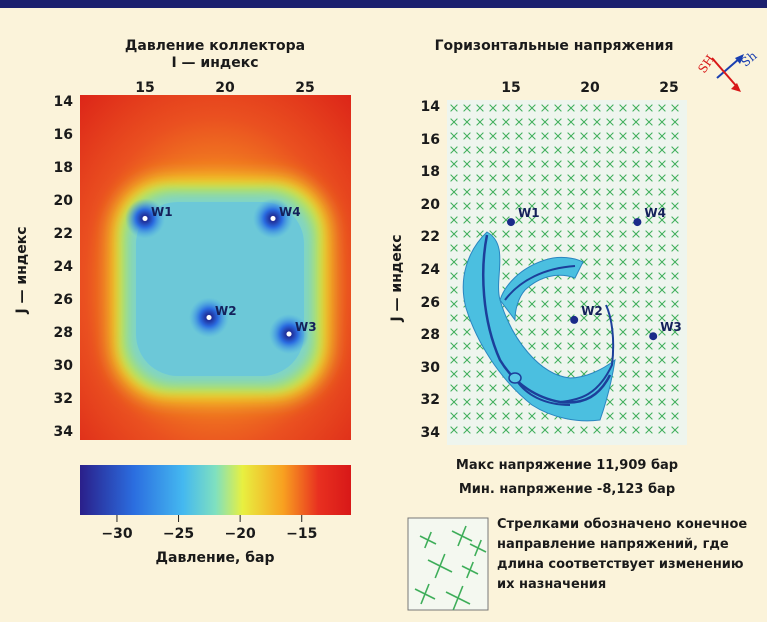  What do you see at coordinates (240, 534) in the screenshot?
I see `colorbar-tick-label: −20` at bounding box center [240, 534].